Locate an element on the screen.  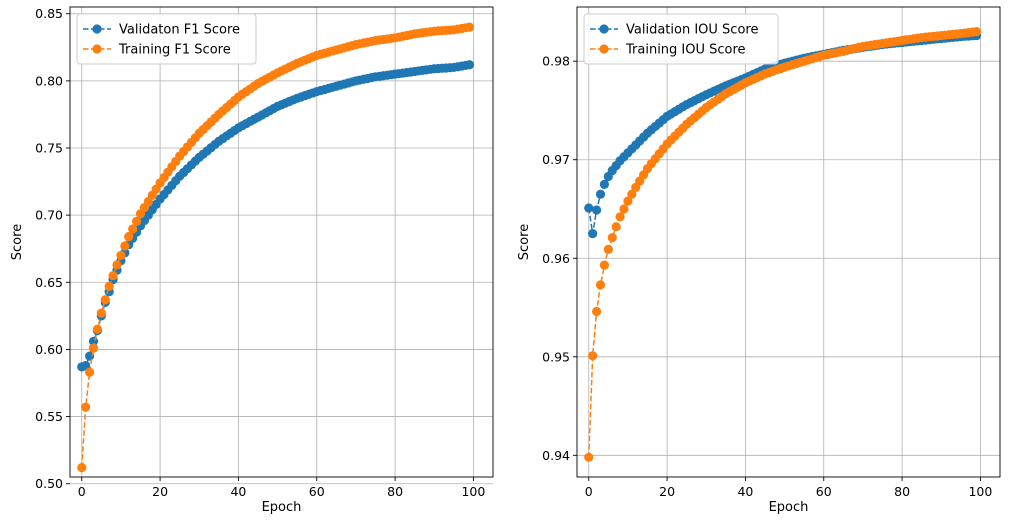
y-tick-label: 0.80 is located at coordinates (49, 80).